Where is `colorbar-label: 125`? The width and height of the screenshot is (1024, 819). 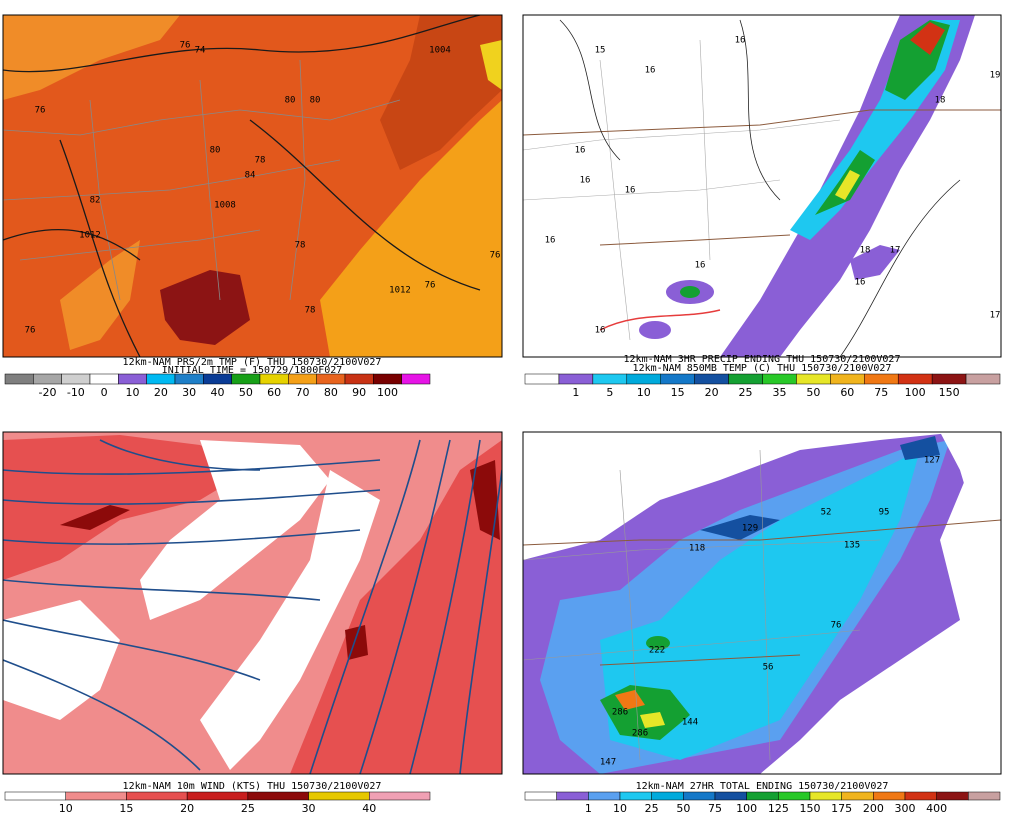 colorbar-label: 125 is located at coordinates (778, 808).